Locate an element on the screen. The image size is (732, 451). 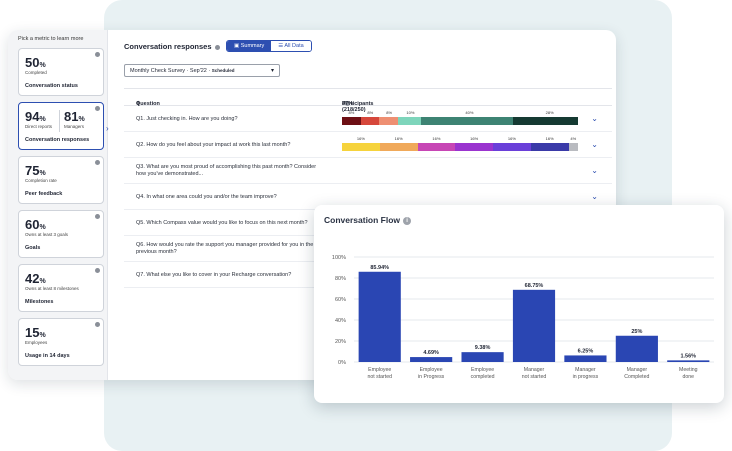
metric-label: Goals is located at coordinates (33, 248).